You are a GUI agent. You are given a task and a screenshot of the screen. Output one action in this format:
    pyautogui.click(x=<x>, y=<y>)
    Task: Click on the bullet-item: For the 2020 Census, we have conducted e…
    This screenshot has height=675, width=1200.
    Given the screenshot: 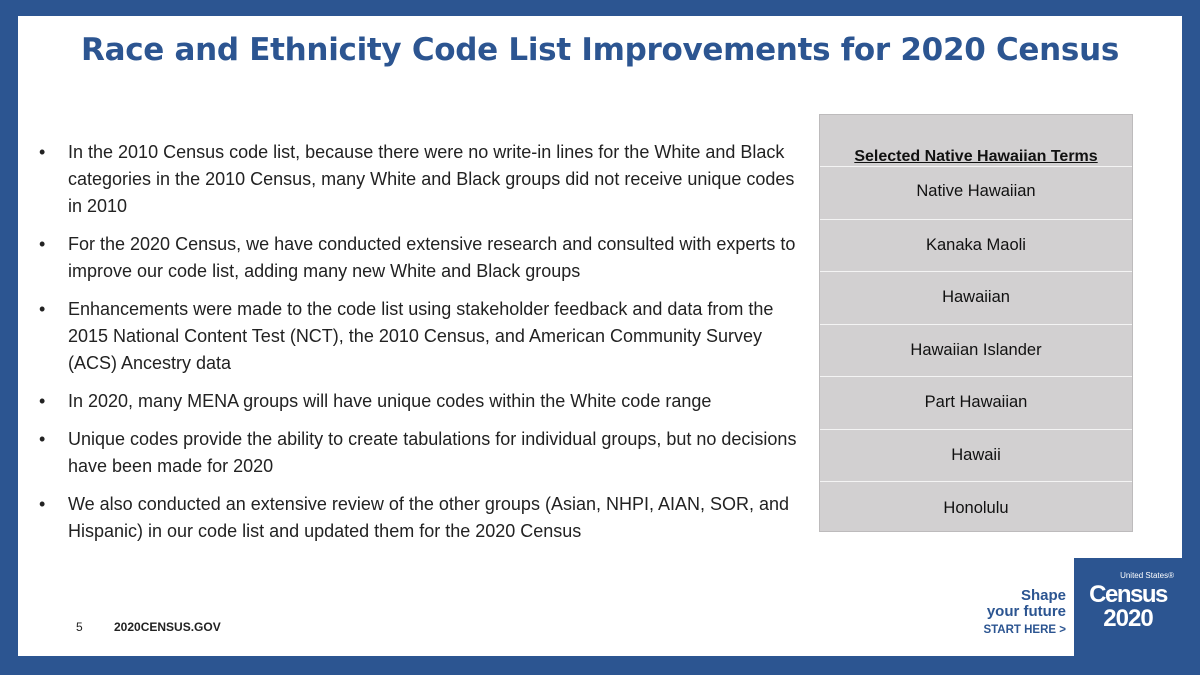 What is the action you would take?
    pyautogui.click(x=423, y=258)
    